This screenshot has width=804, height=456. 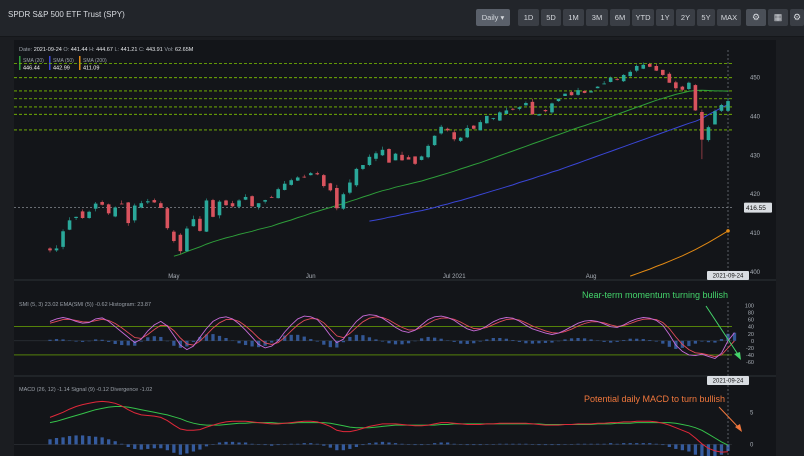 What do you see at coordinates (665, 17) in the screenshot?
I see `range-button-1y: 1Y` at bounding box center [665, 17].